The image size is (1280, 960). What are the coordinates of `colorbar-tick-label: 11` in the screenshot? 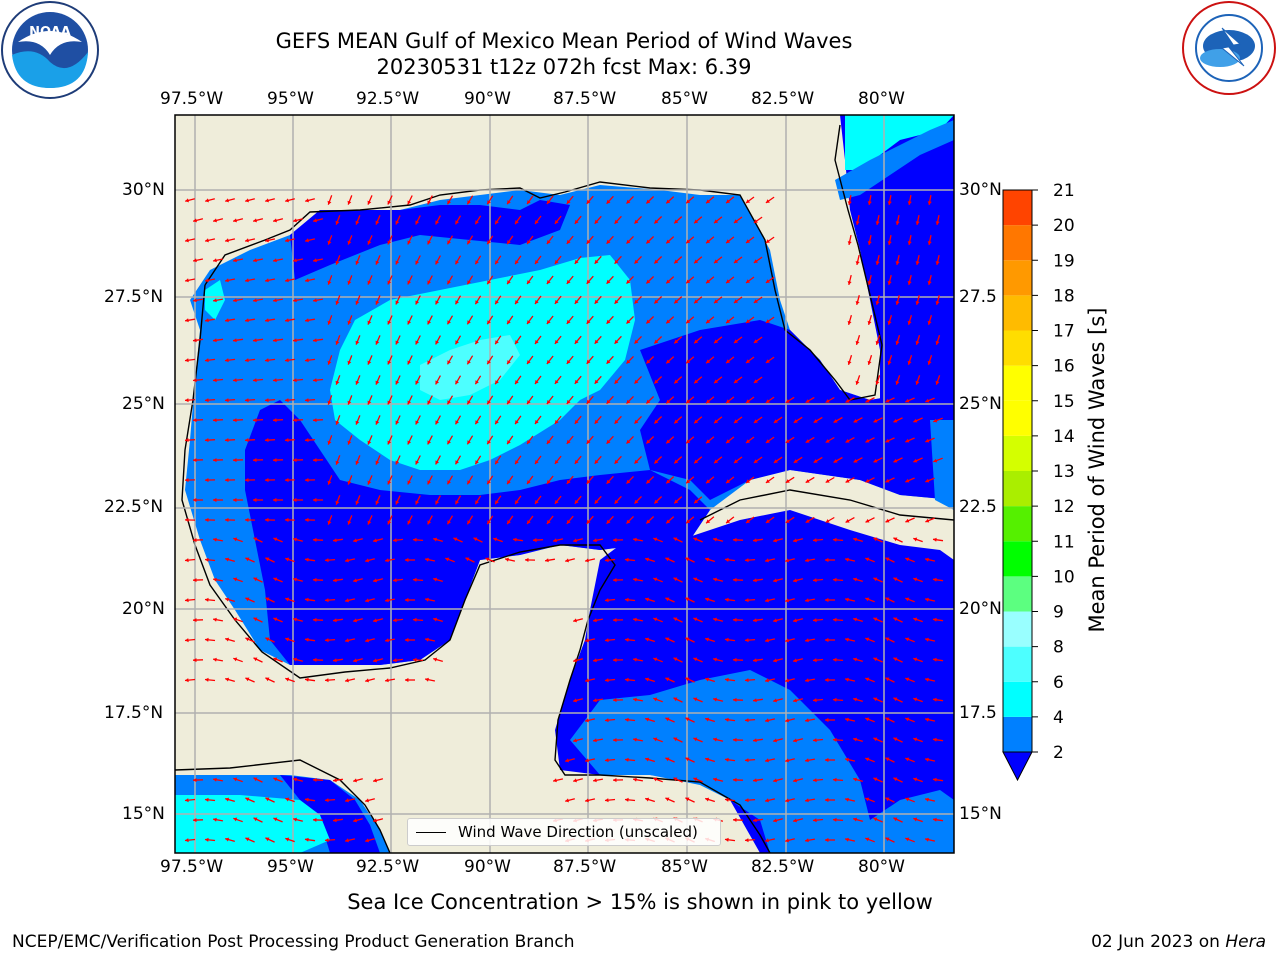 It's located at (1064, 542).